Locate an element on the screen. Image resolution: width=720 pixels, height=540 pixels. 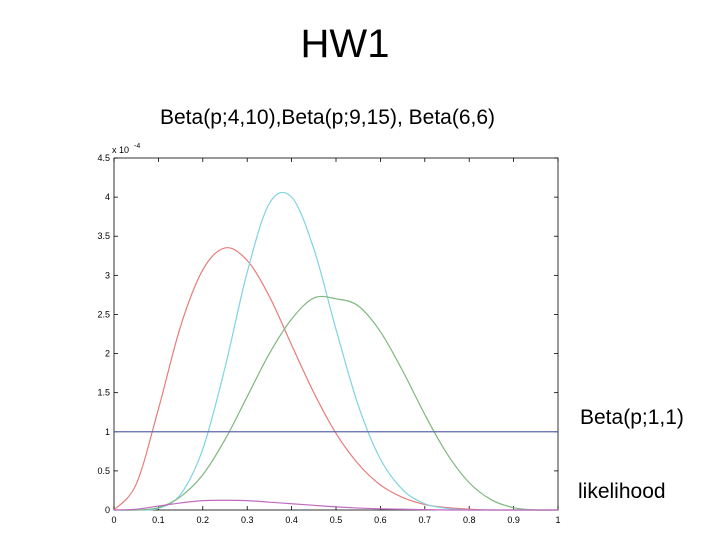
prior-annotation: Beta(p;1,1) is located at coordinates (632, 417).